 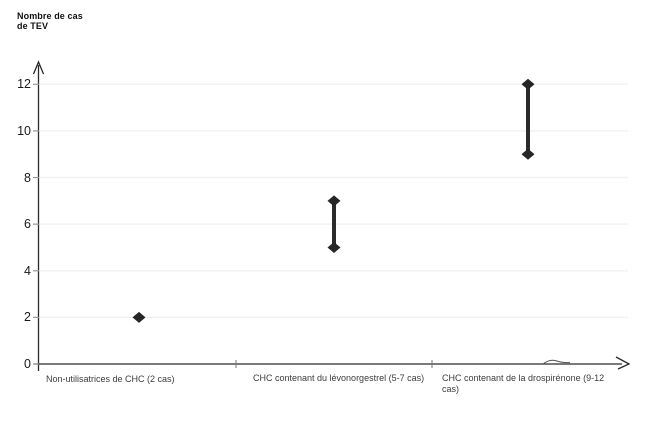 I want to click on y-tick-label: 8, so click(x=27, y=177).